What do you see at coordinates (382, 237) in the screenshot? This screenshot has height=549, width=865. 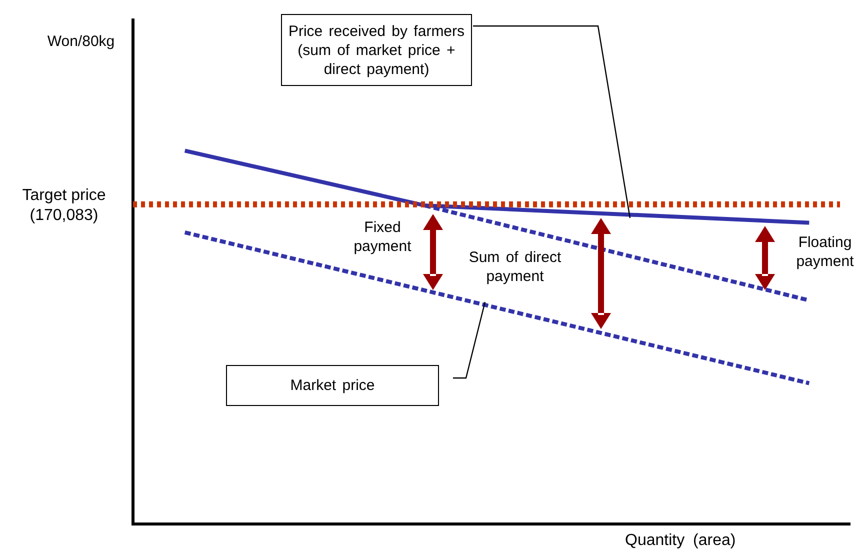 I see `annotation: Fixed payment` at bounding box center [382, 237].